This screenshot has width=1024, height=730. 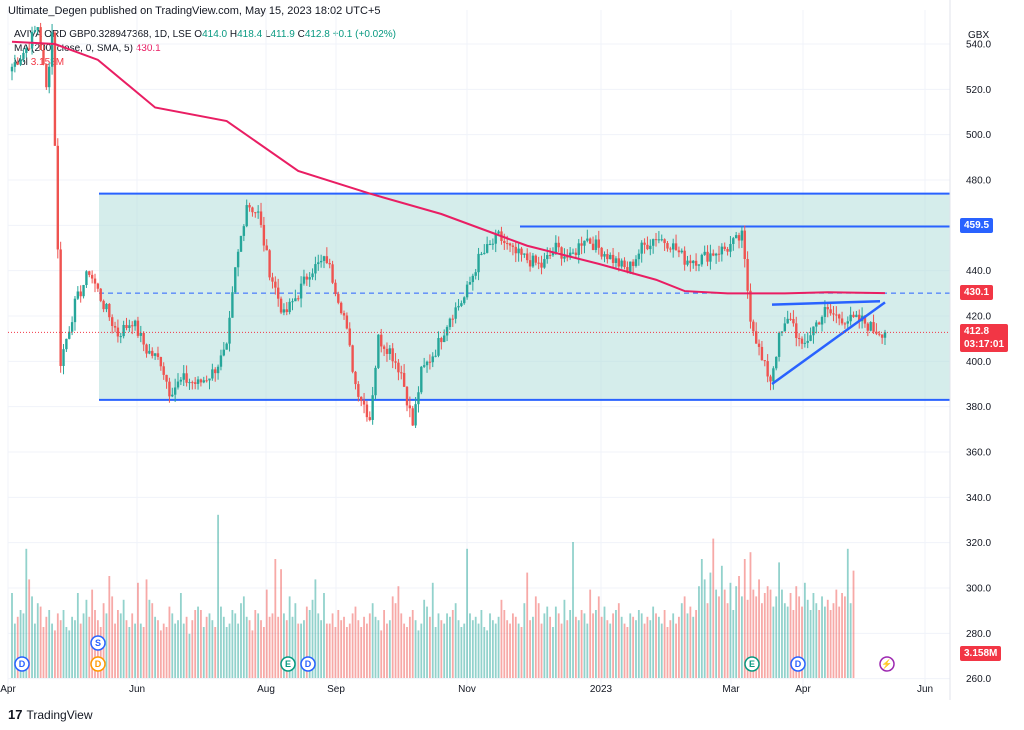 What do you see at coordinates (288, 664) in the screenshot?
I see `event-badge-circle` at bounding box center [288, 664].